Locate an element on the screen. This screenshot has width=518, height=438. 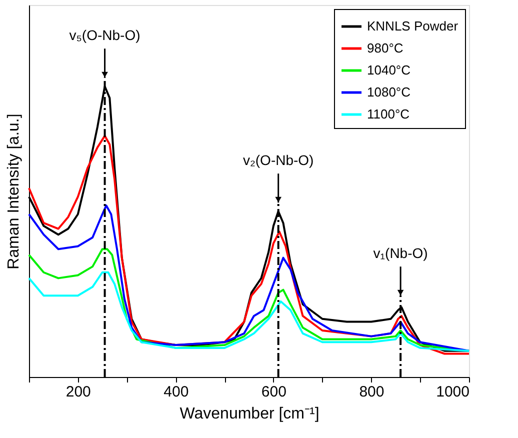
legend-label: 1080°C is located at coordinates (389, 92).